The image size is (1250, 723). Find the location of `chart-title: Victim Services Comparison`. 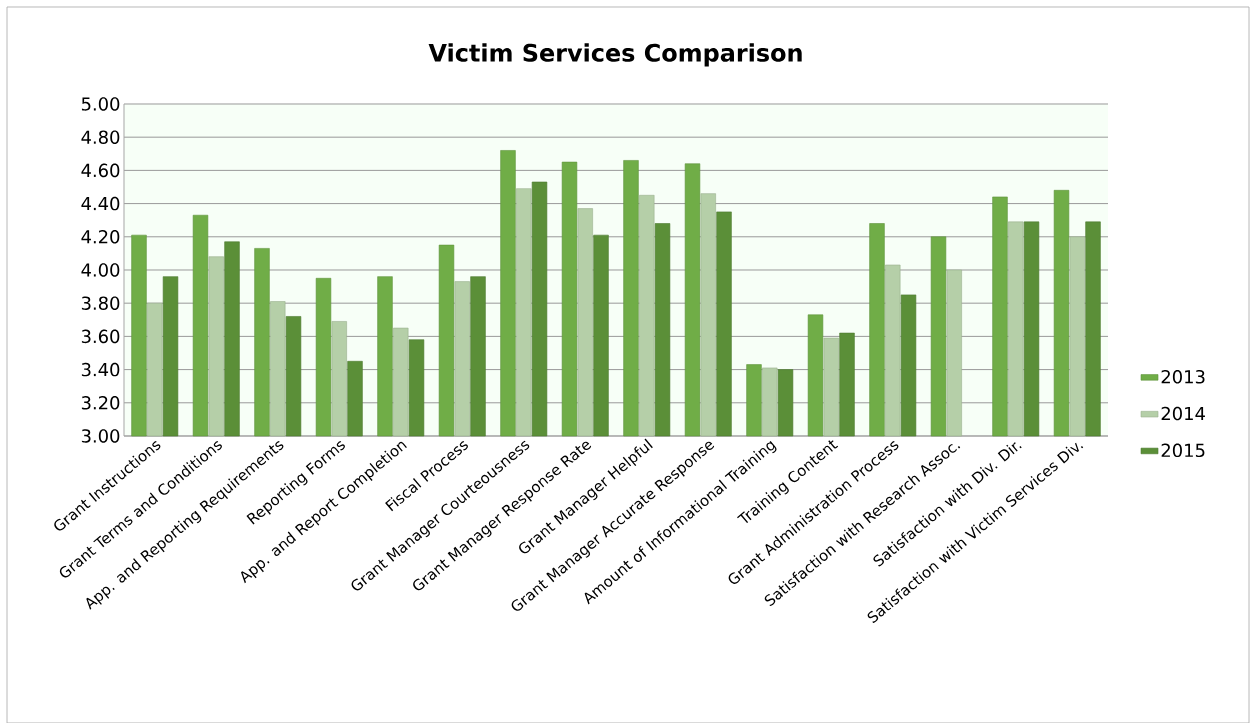

chart-title: Victim Services Comparison is located at coordinates (615, 55).